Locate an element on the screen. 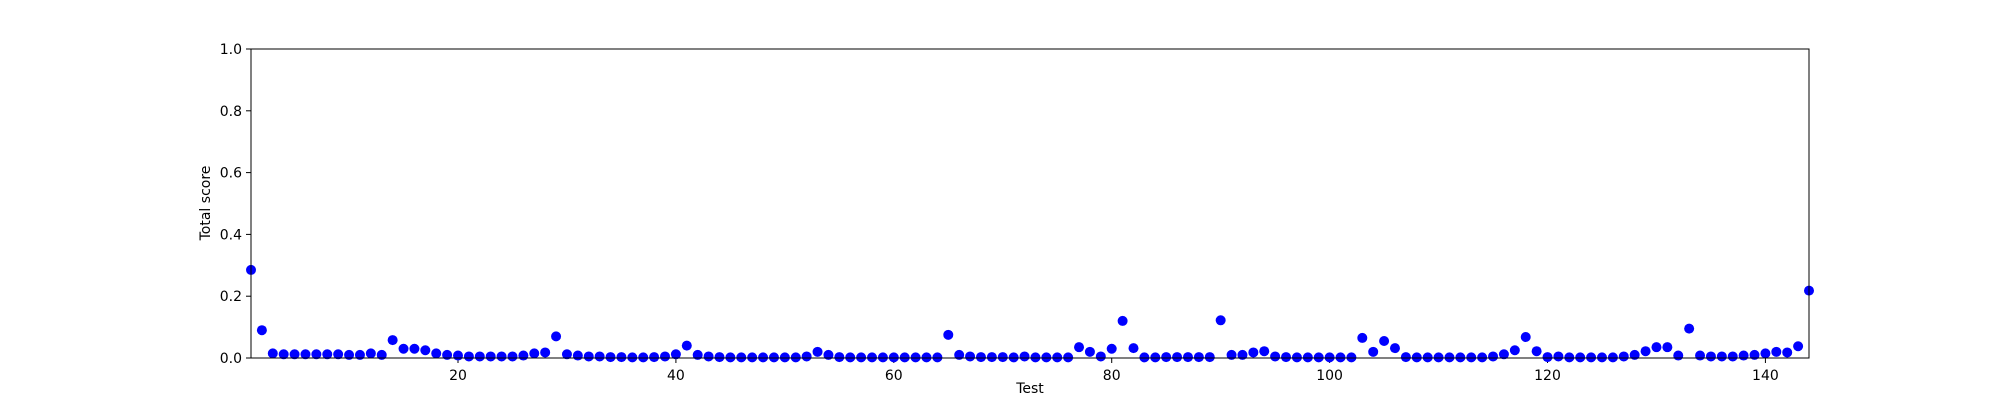 The height and width of the screenshot is (400, 2000). y-axis-label: Total score is located at coordinates (206, 204).